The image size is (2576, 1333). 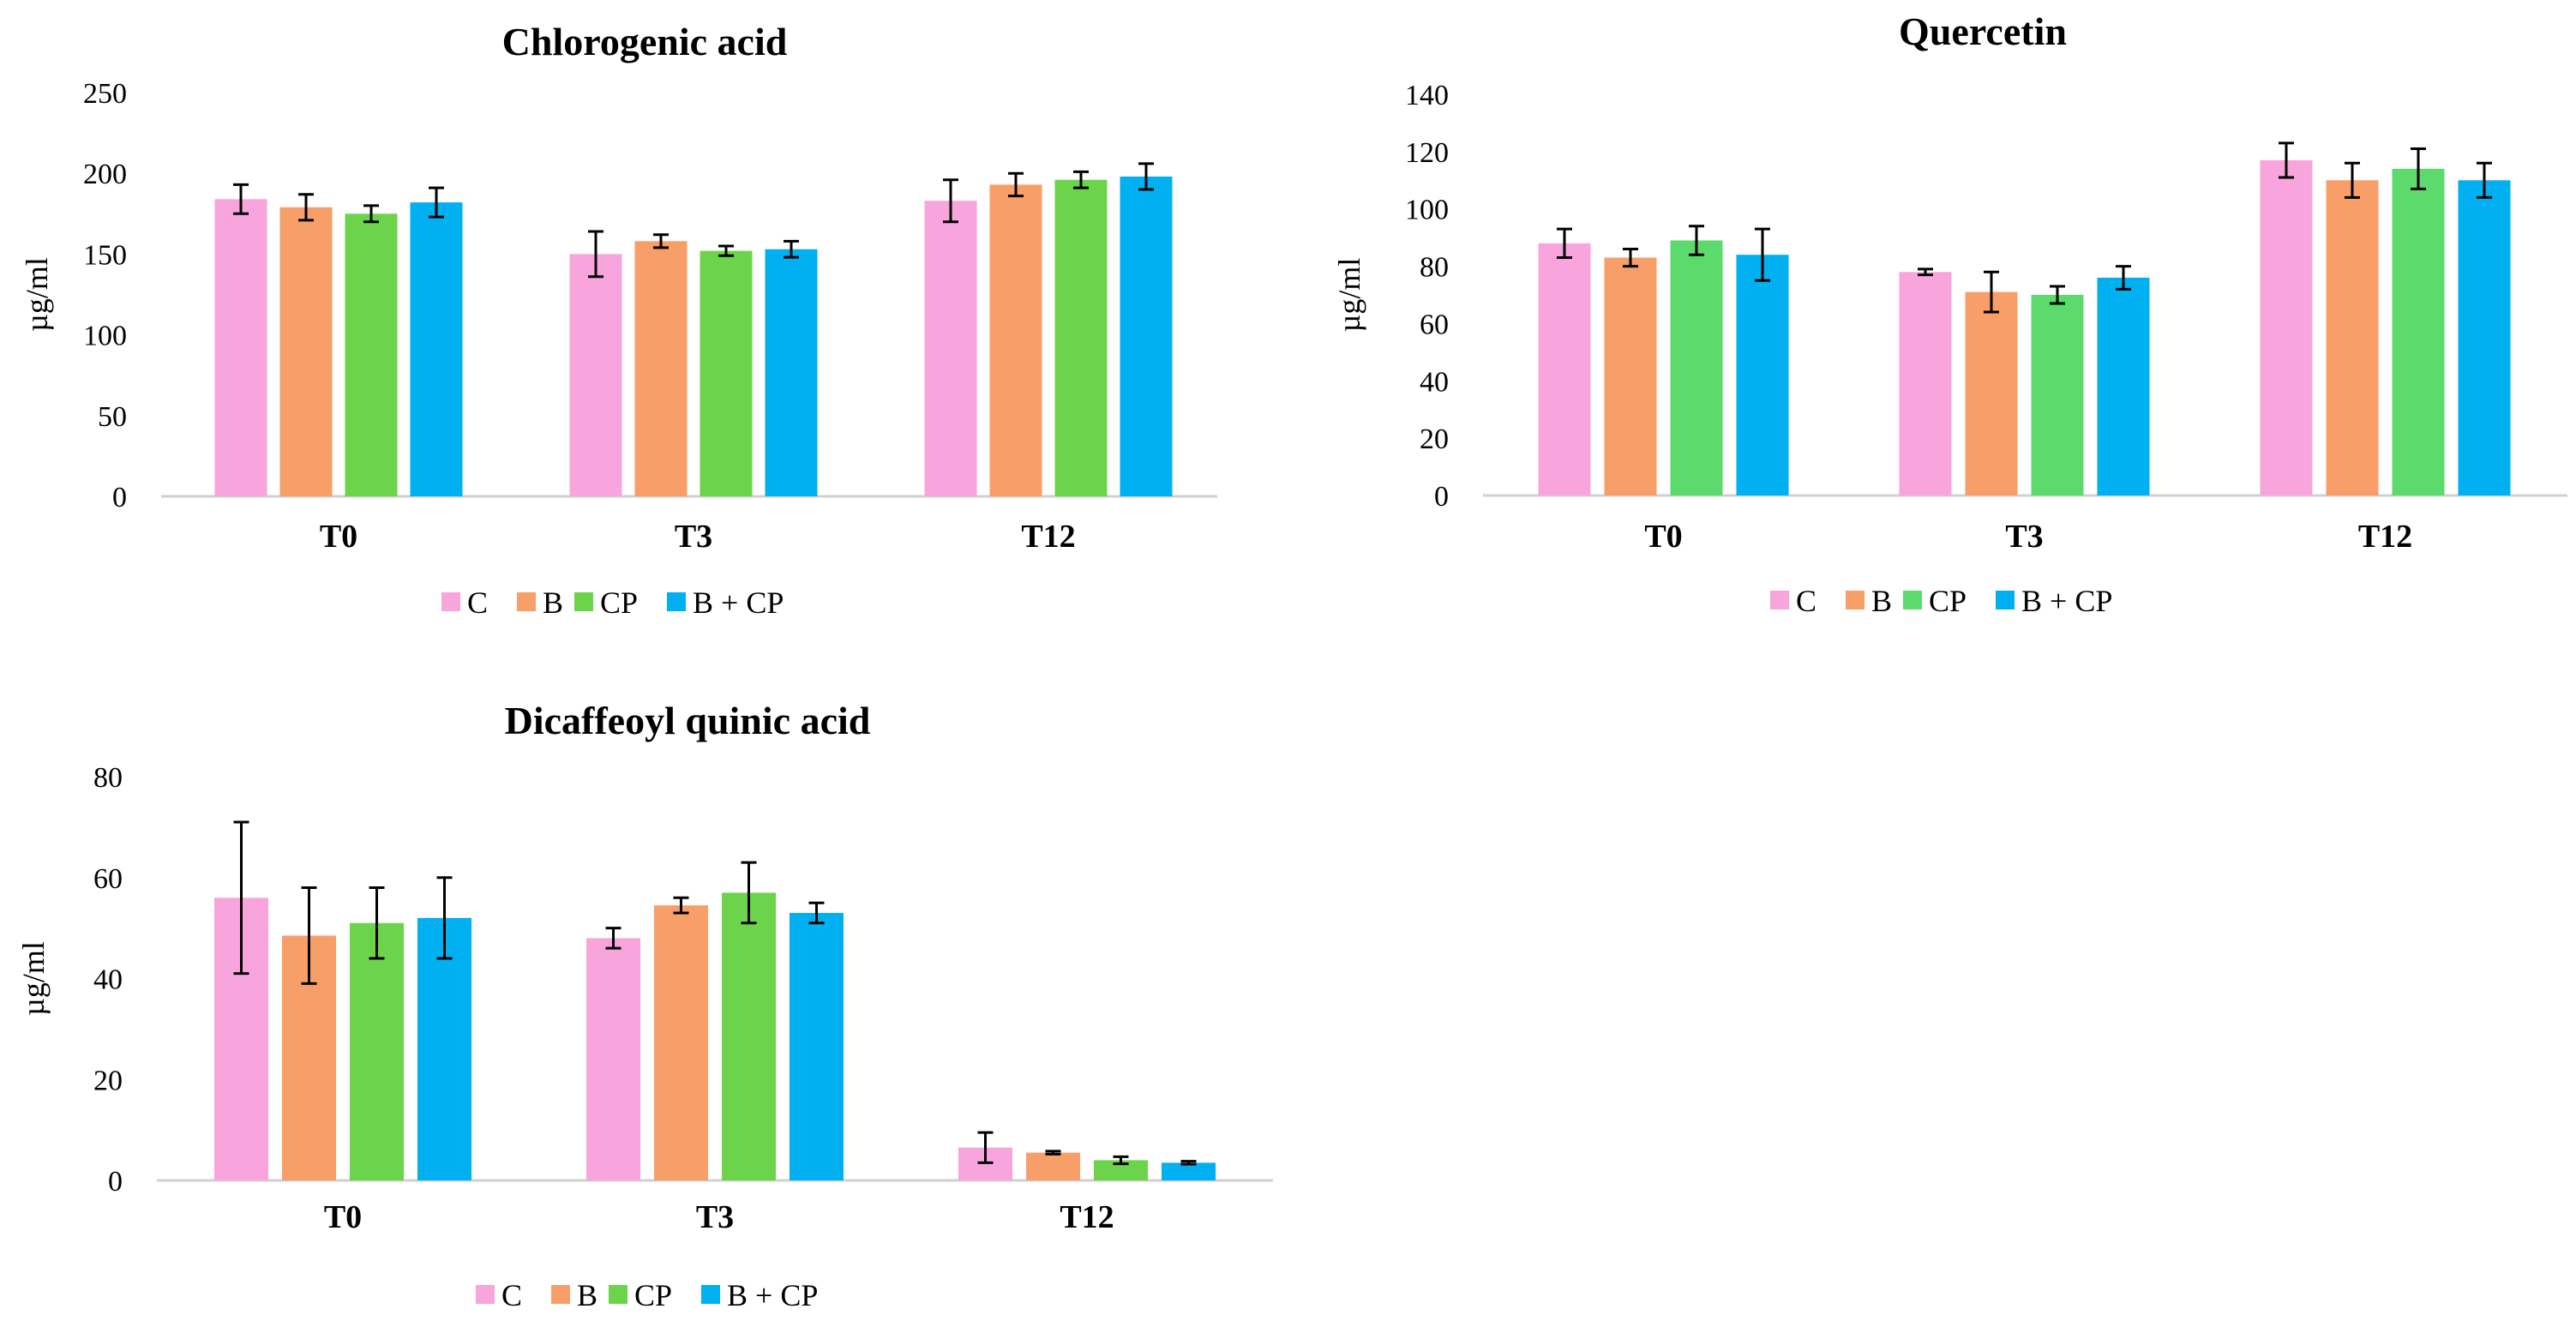 I want to click on y-tick-label: 50, so click(x=112, y=417).